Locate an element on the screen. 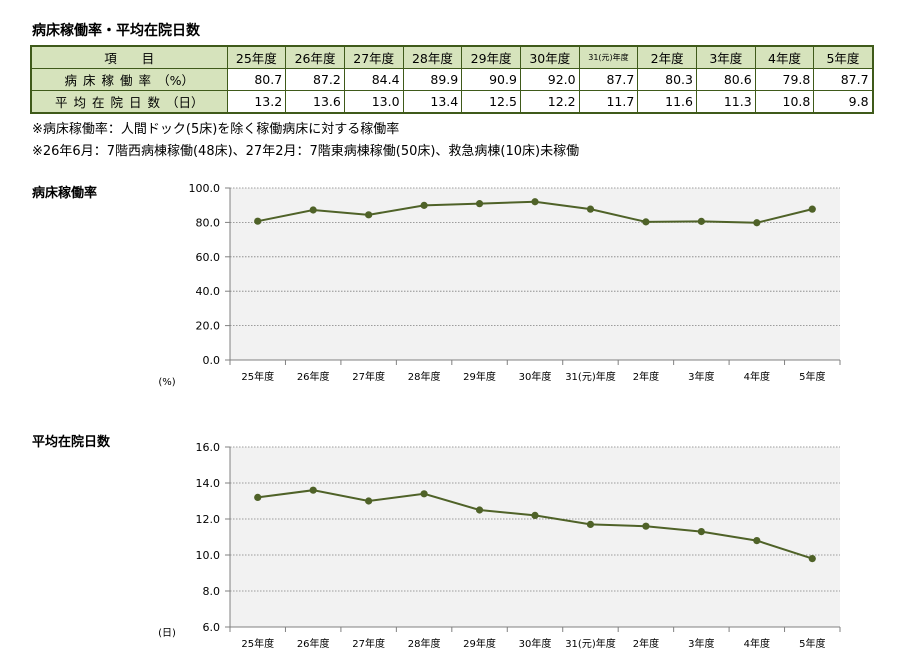 This screenshot has width=908, height=670. table-year-header: 30年度 is located at coordinates (549, 57).